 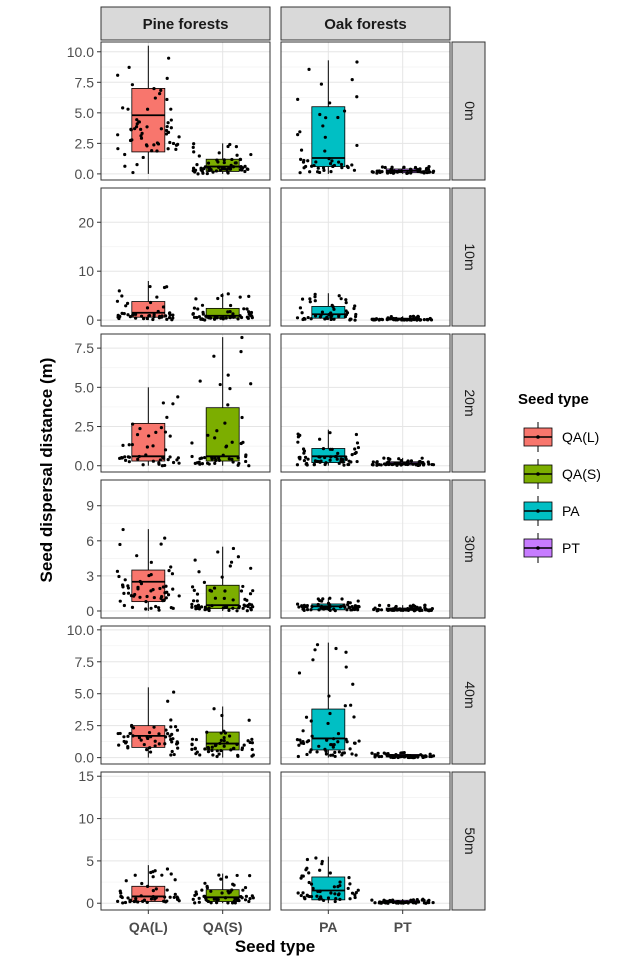 I want to click on panel-border, so click(x=185, y=841).